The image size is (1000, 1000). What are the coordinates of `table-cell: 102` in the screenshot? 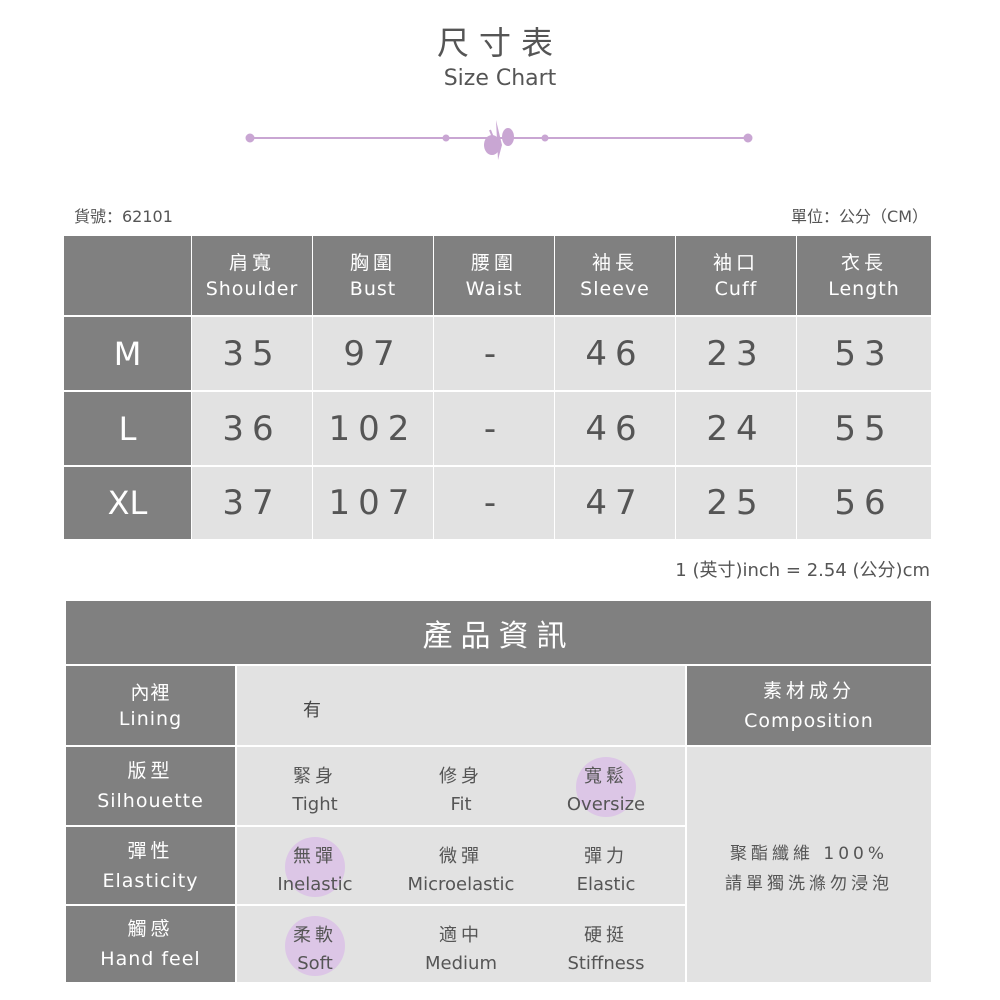 It's located at (373, 428).